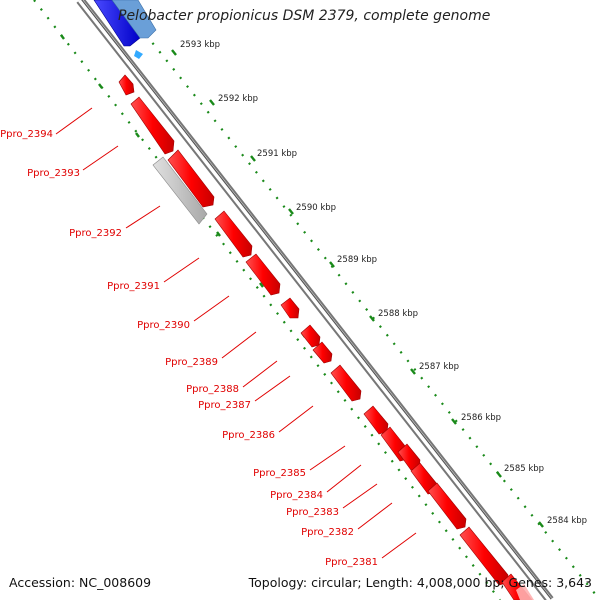  What do you see at coordinates (312, 512) in the screenshot?
I see `gene-label: Ppro_2383` at bounding box center [312, 512].